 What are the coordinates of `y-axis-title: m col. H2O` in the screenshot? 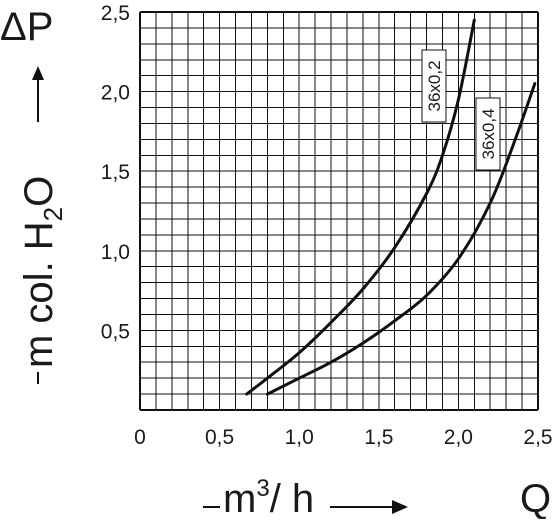 It's located at (42, 225).